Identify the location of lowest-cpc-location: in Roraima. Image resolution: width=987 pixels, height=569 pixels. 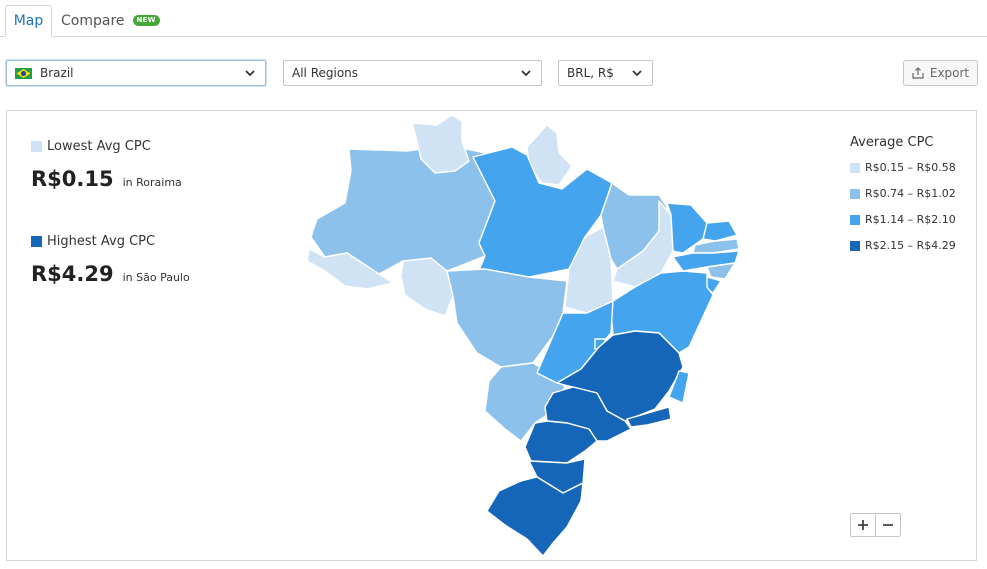
(152, 182).